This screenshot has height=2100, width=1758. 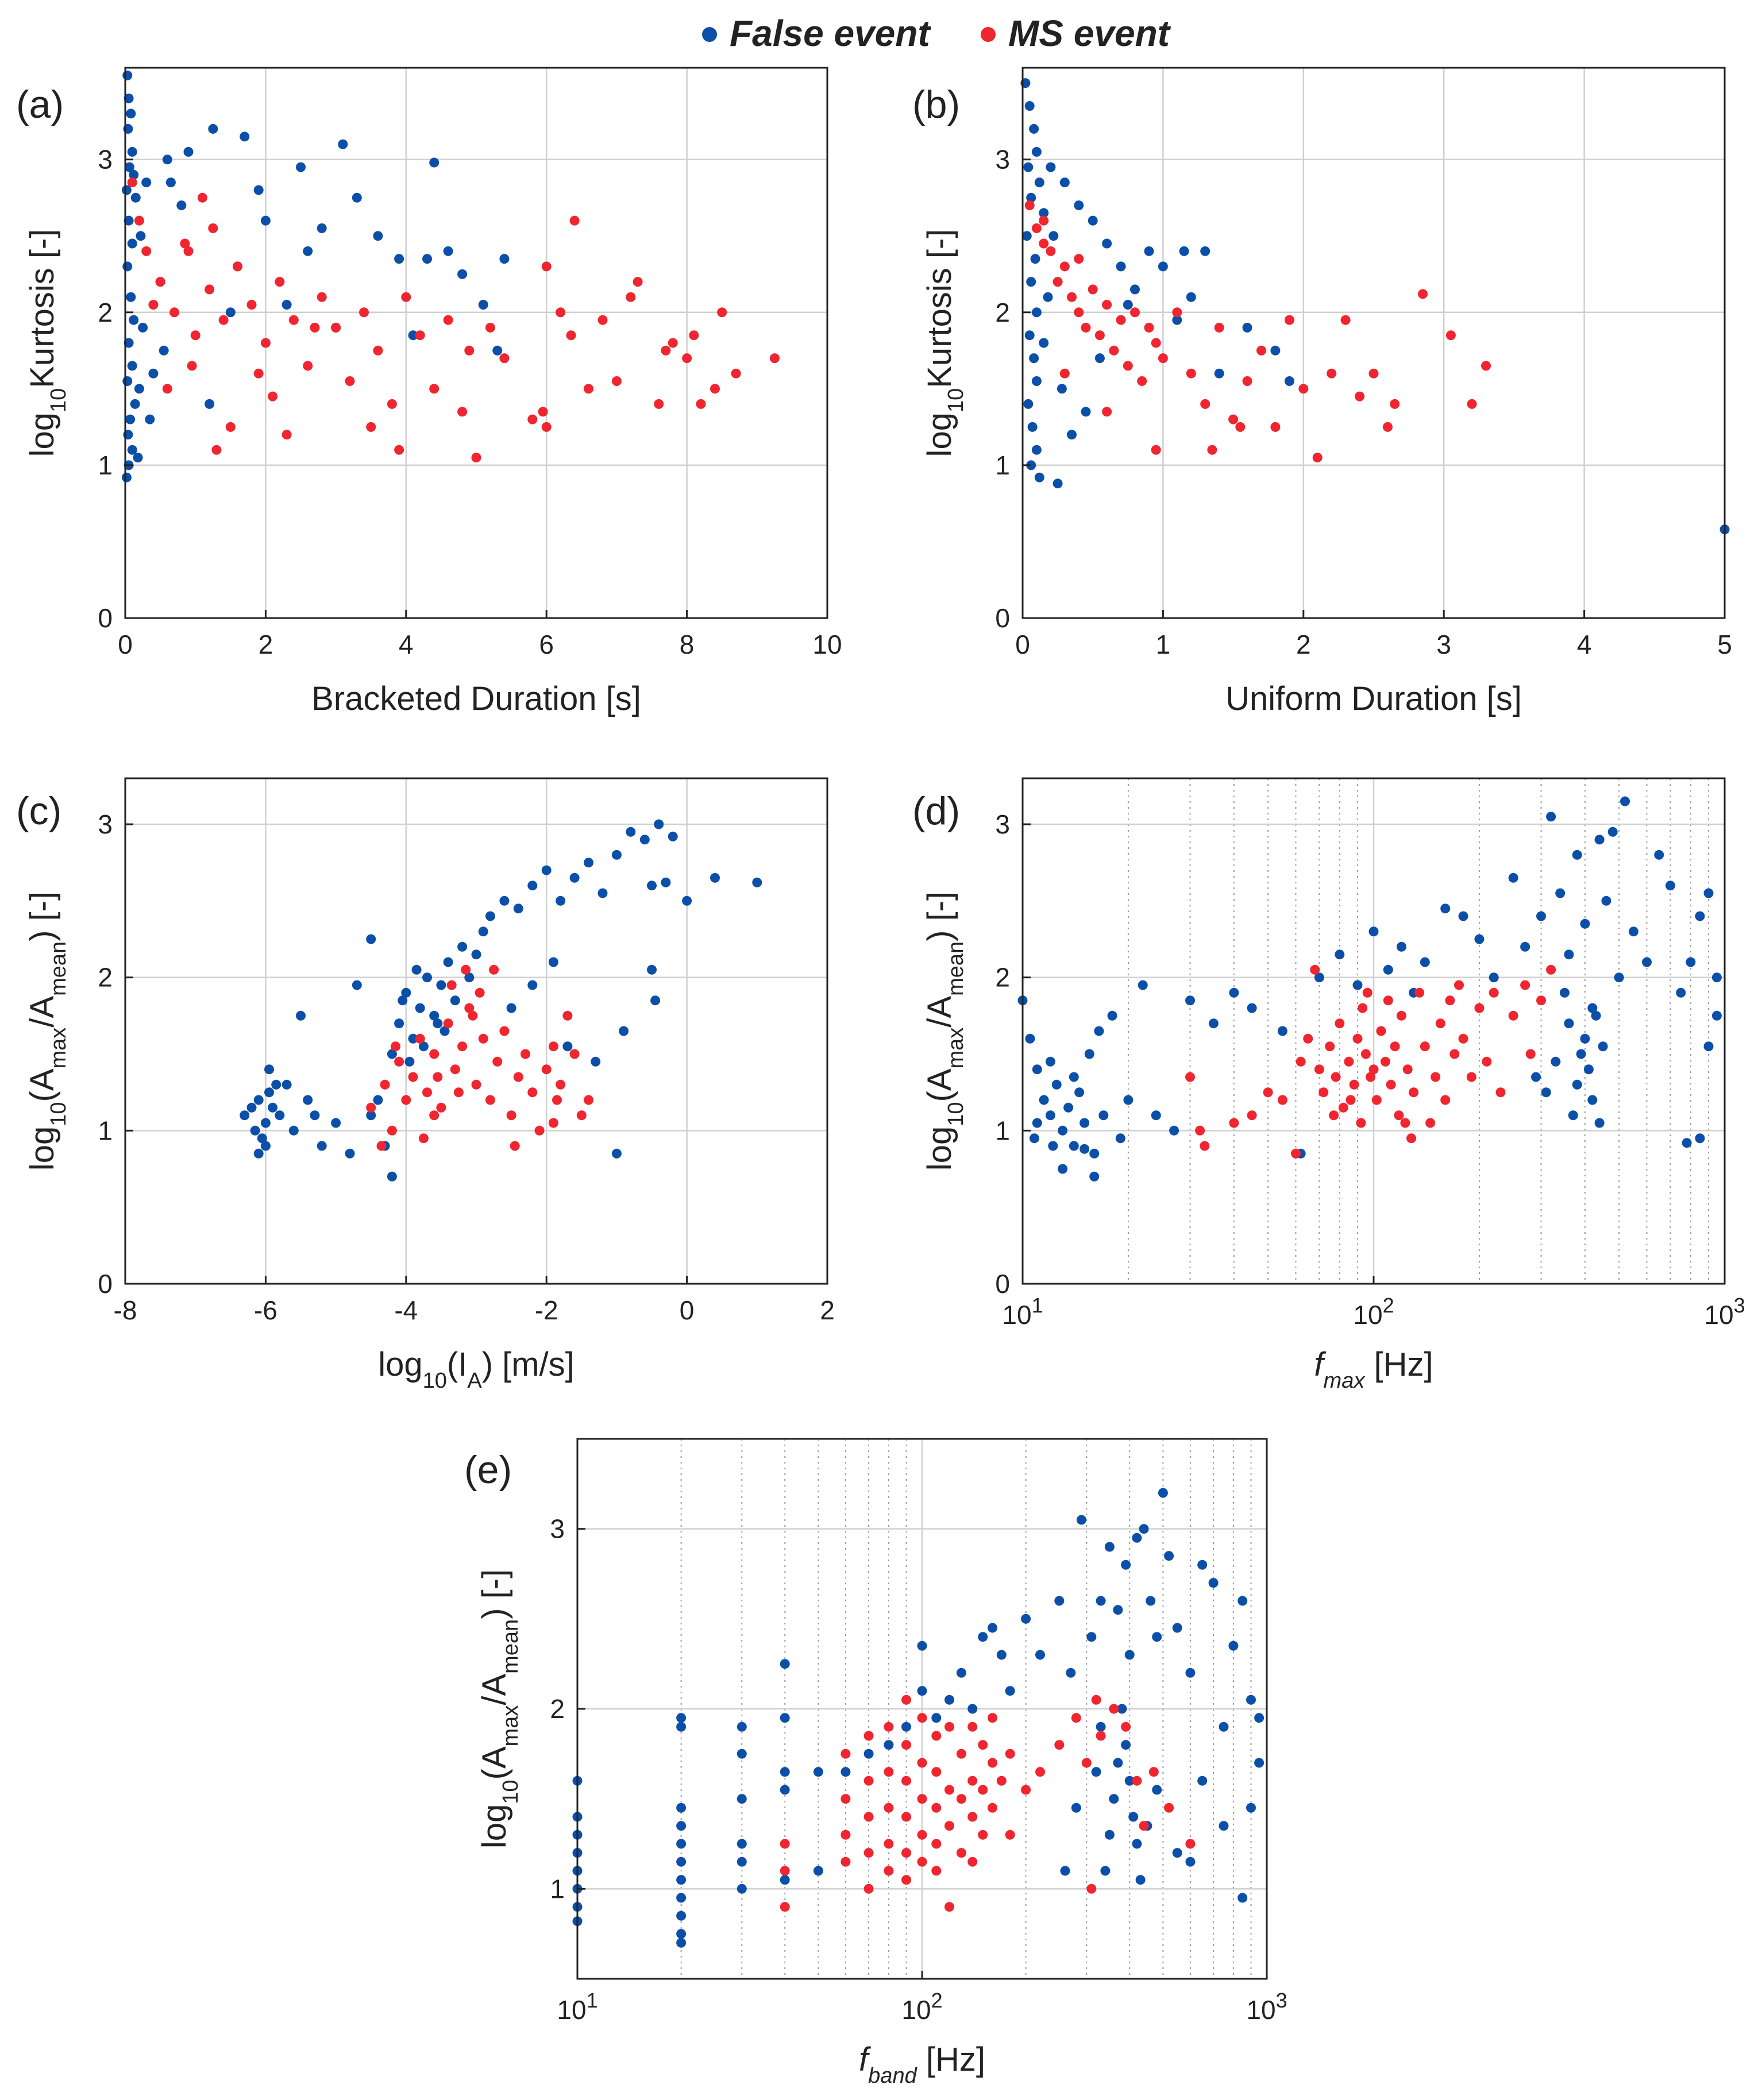 What do you see at coordinates (1373, 698) in the screenshot?
I see `x-axis-title: Uniform Duration [s]` at bounding box center [1373, 698].